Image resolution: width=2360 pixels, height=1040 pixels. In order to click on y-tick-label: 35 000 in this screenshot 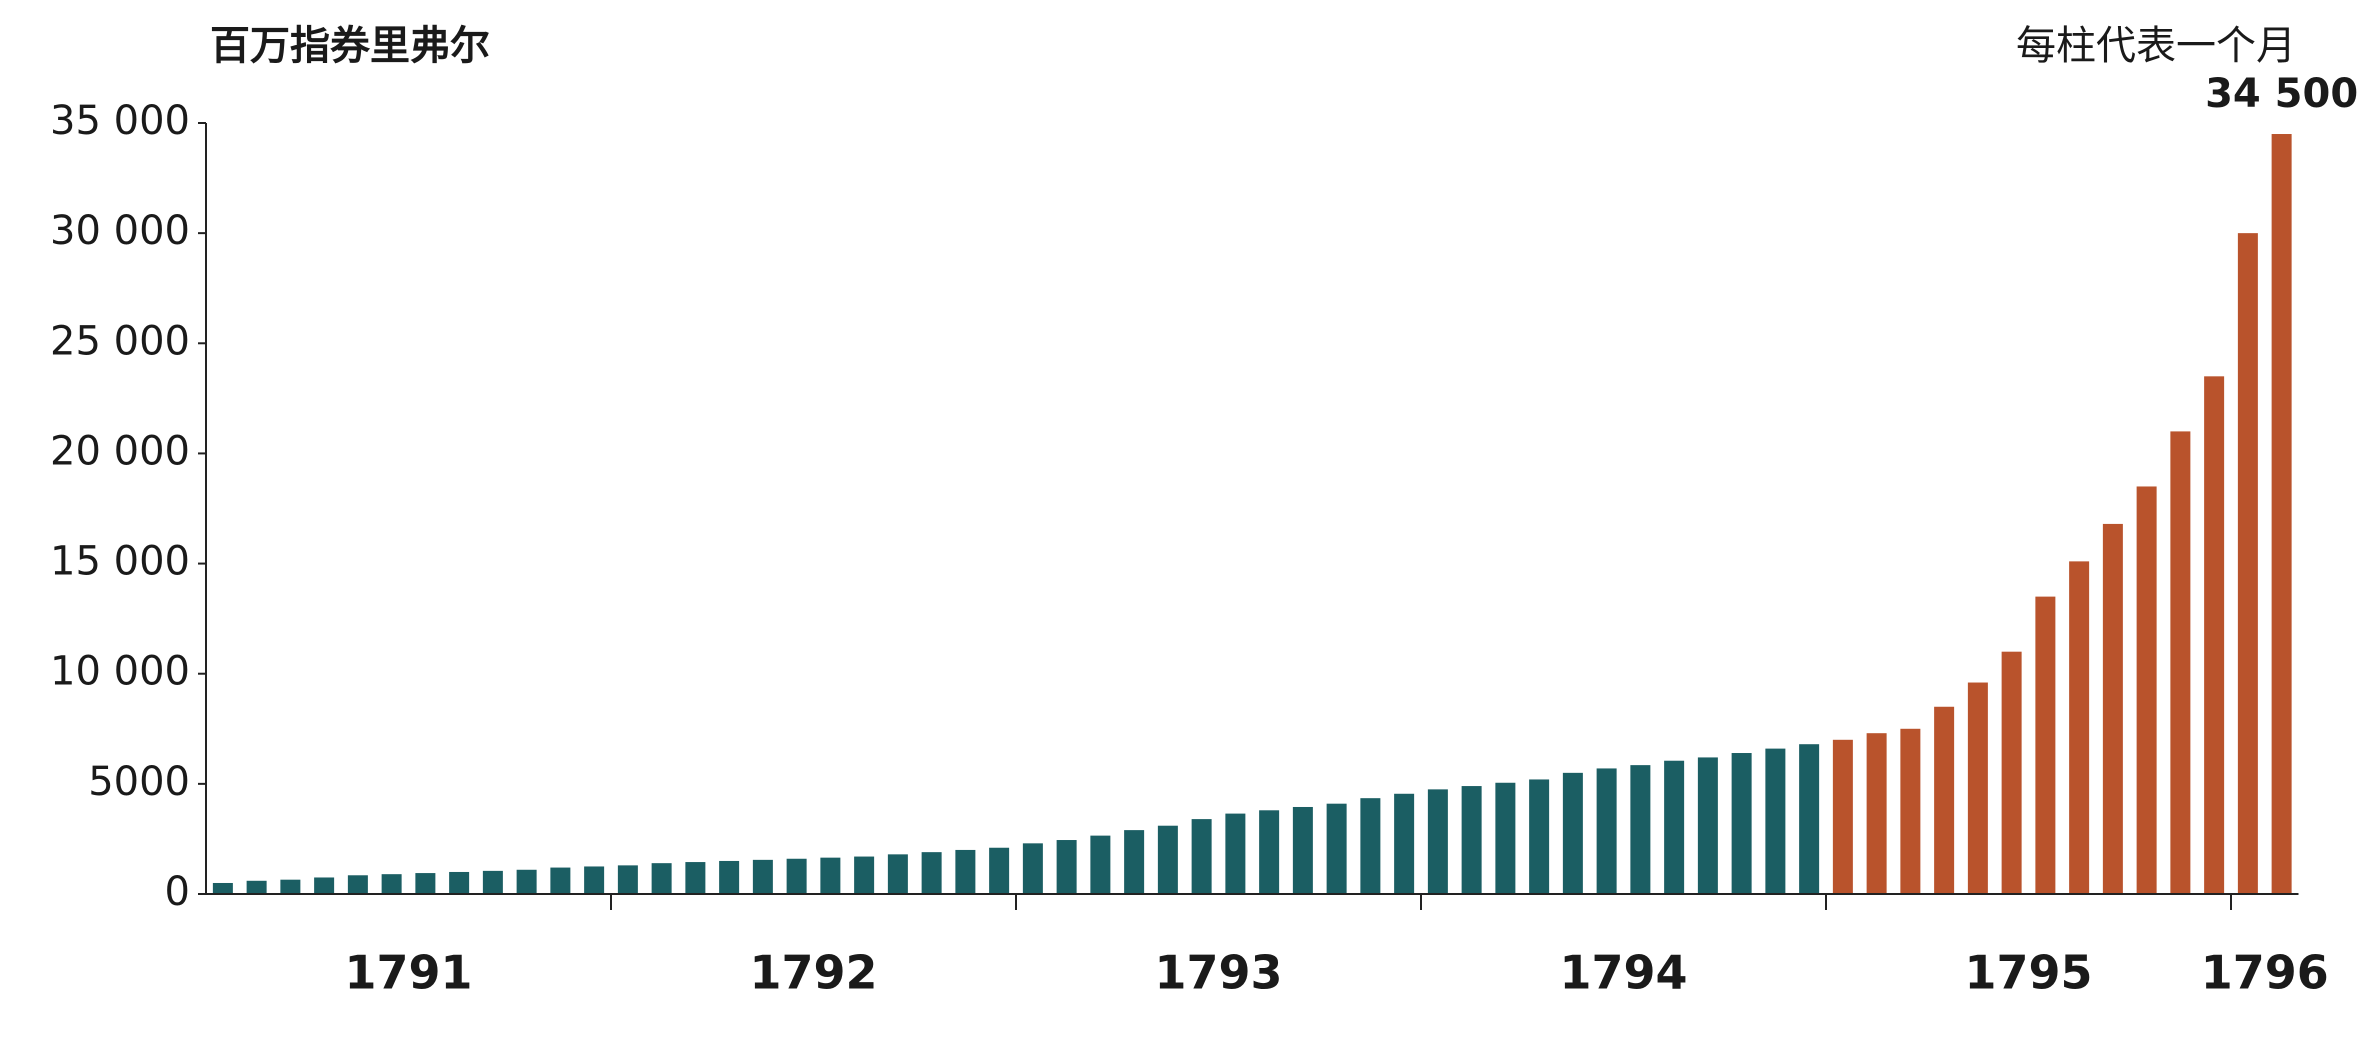, I will do `click(120, 121)`.